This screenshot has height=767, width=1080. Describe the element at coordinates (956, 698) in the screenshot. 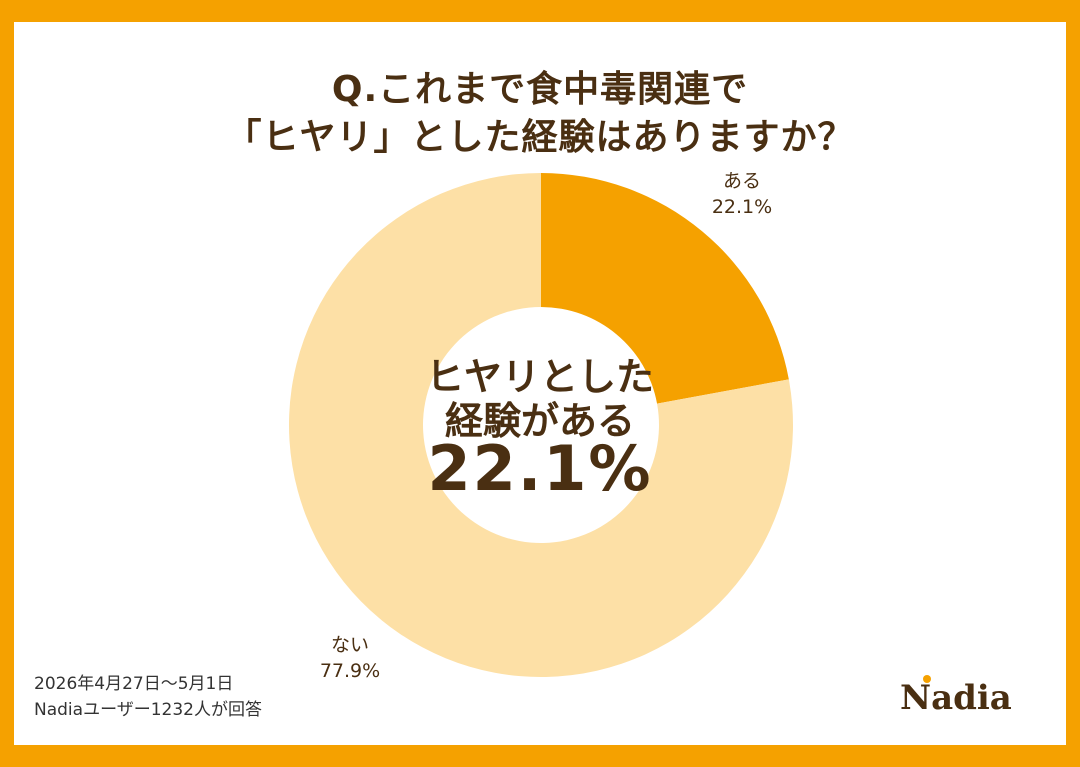

I see `nadia-logo: Nadia` at that location.